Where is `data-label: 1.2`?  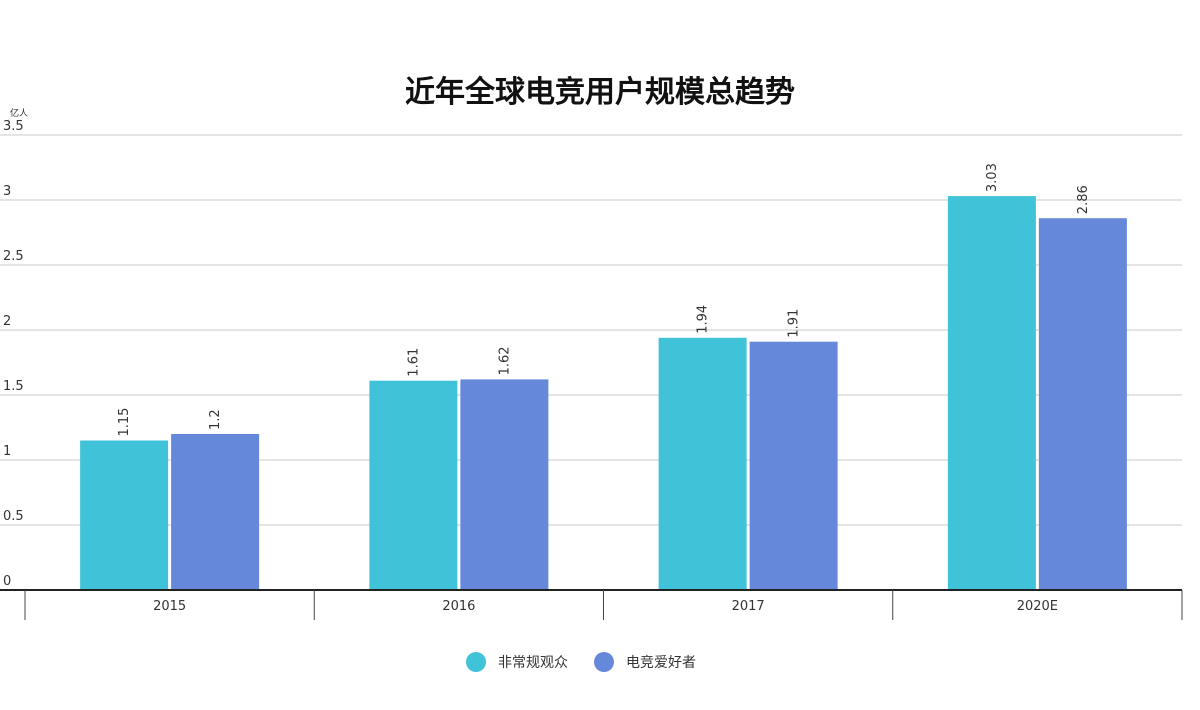
data-label: 1.2 is located at coordinates (215, 419).